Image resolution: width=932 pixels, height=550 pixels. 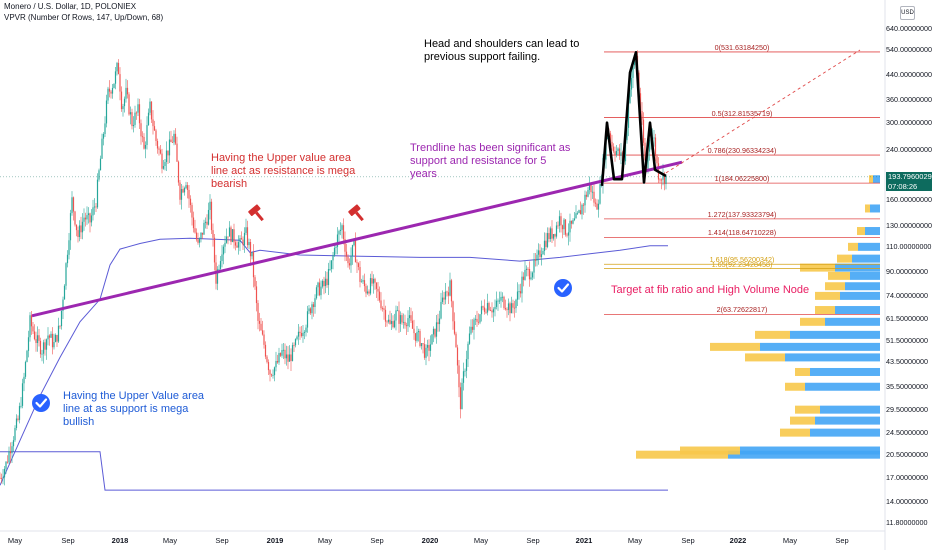 What do you see at coordinates (738, 540) in the screenshot?
I see `time-tick: 2022` at bounding box center [738, 540].